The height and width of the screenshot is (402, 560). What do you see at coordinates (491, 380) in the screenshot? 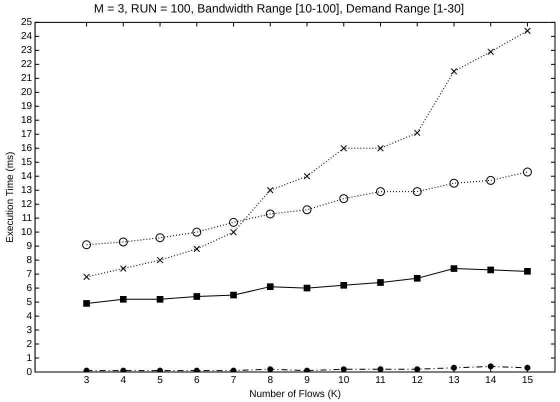
I see `x-tick-label: 14` at bounding box center [491, 380].